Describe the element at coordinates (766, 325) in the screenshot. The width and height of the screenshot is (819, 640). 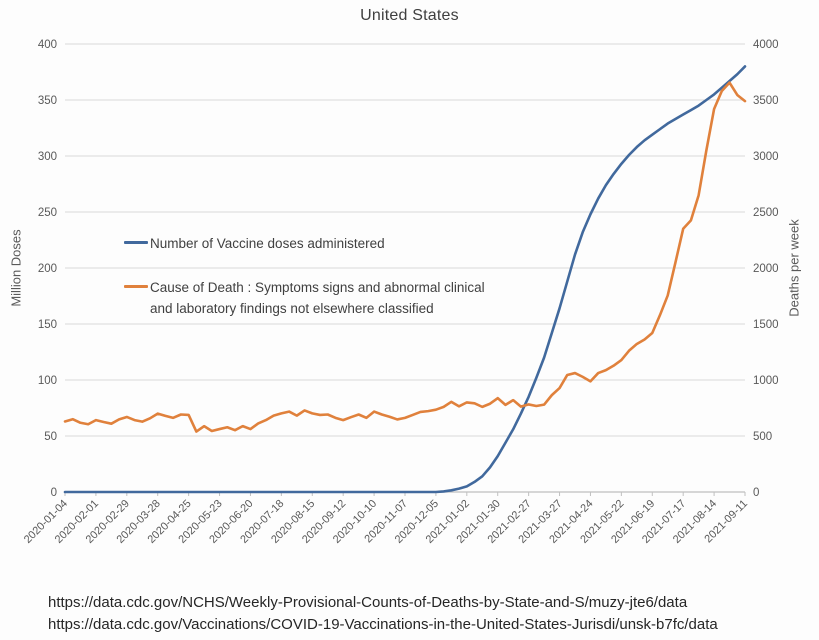
I see `right-axis-tick-label: 1500` at that location.